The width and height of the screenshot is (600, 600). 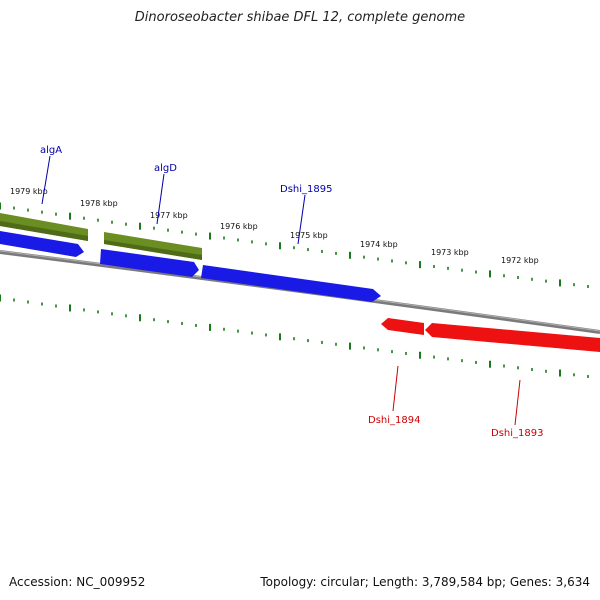 I want to click on upper-tick-track, so click(x=294, y=245).